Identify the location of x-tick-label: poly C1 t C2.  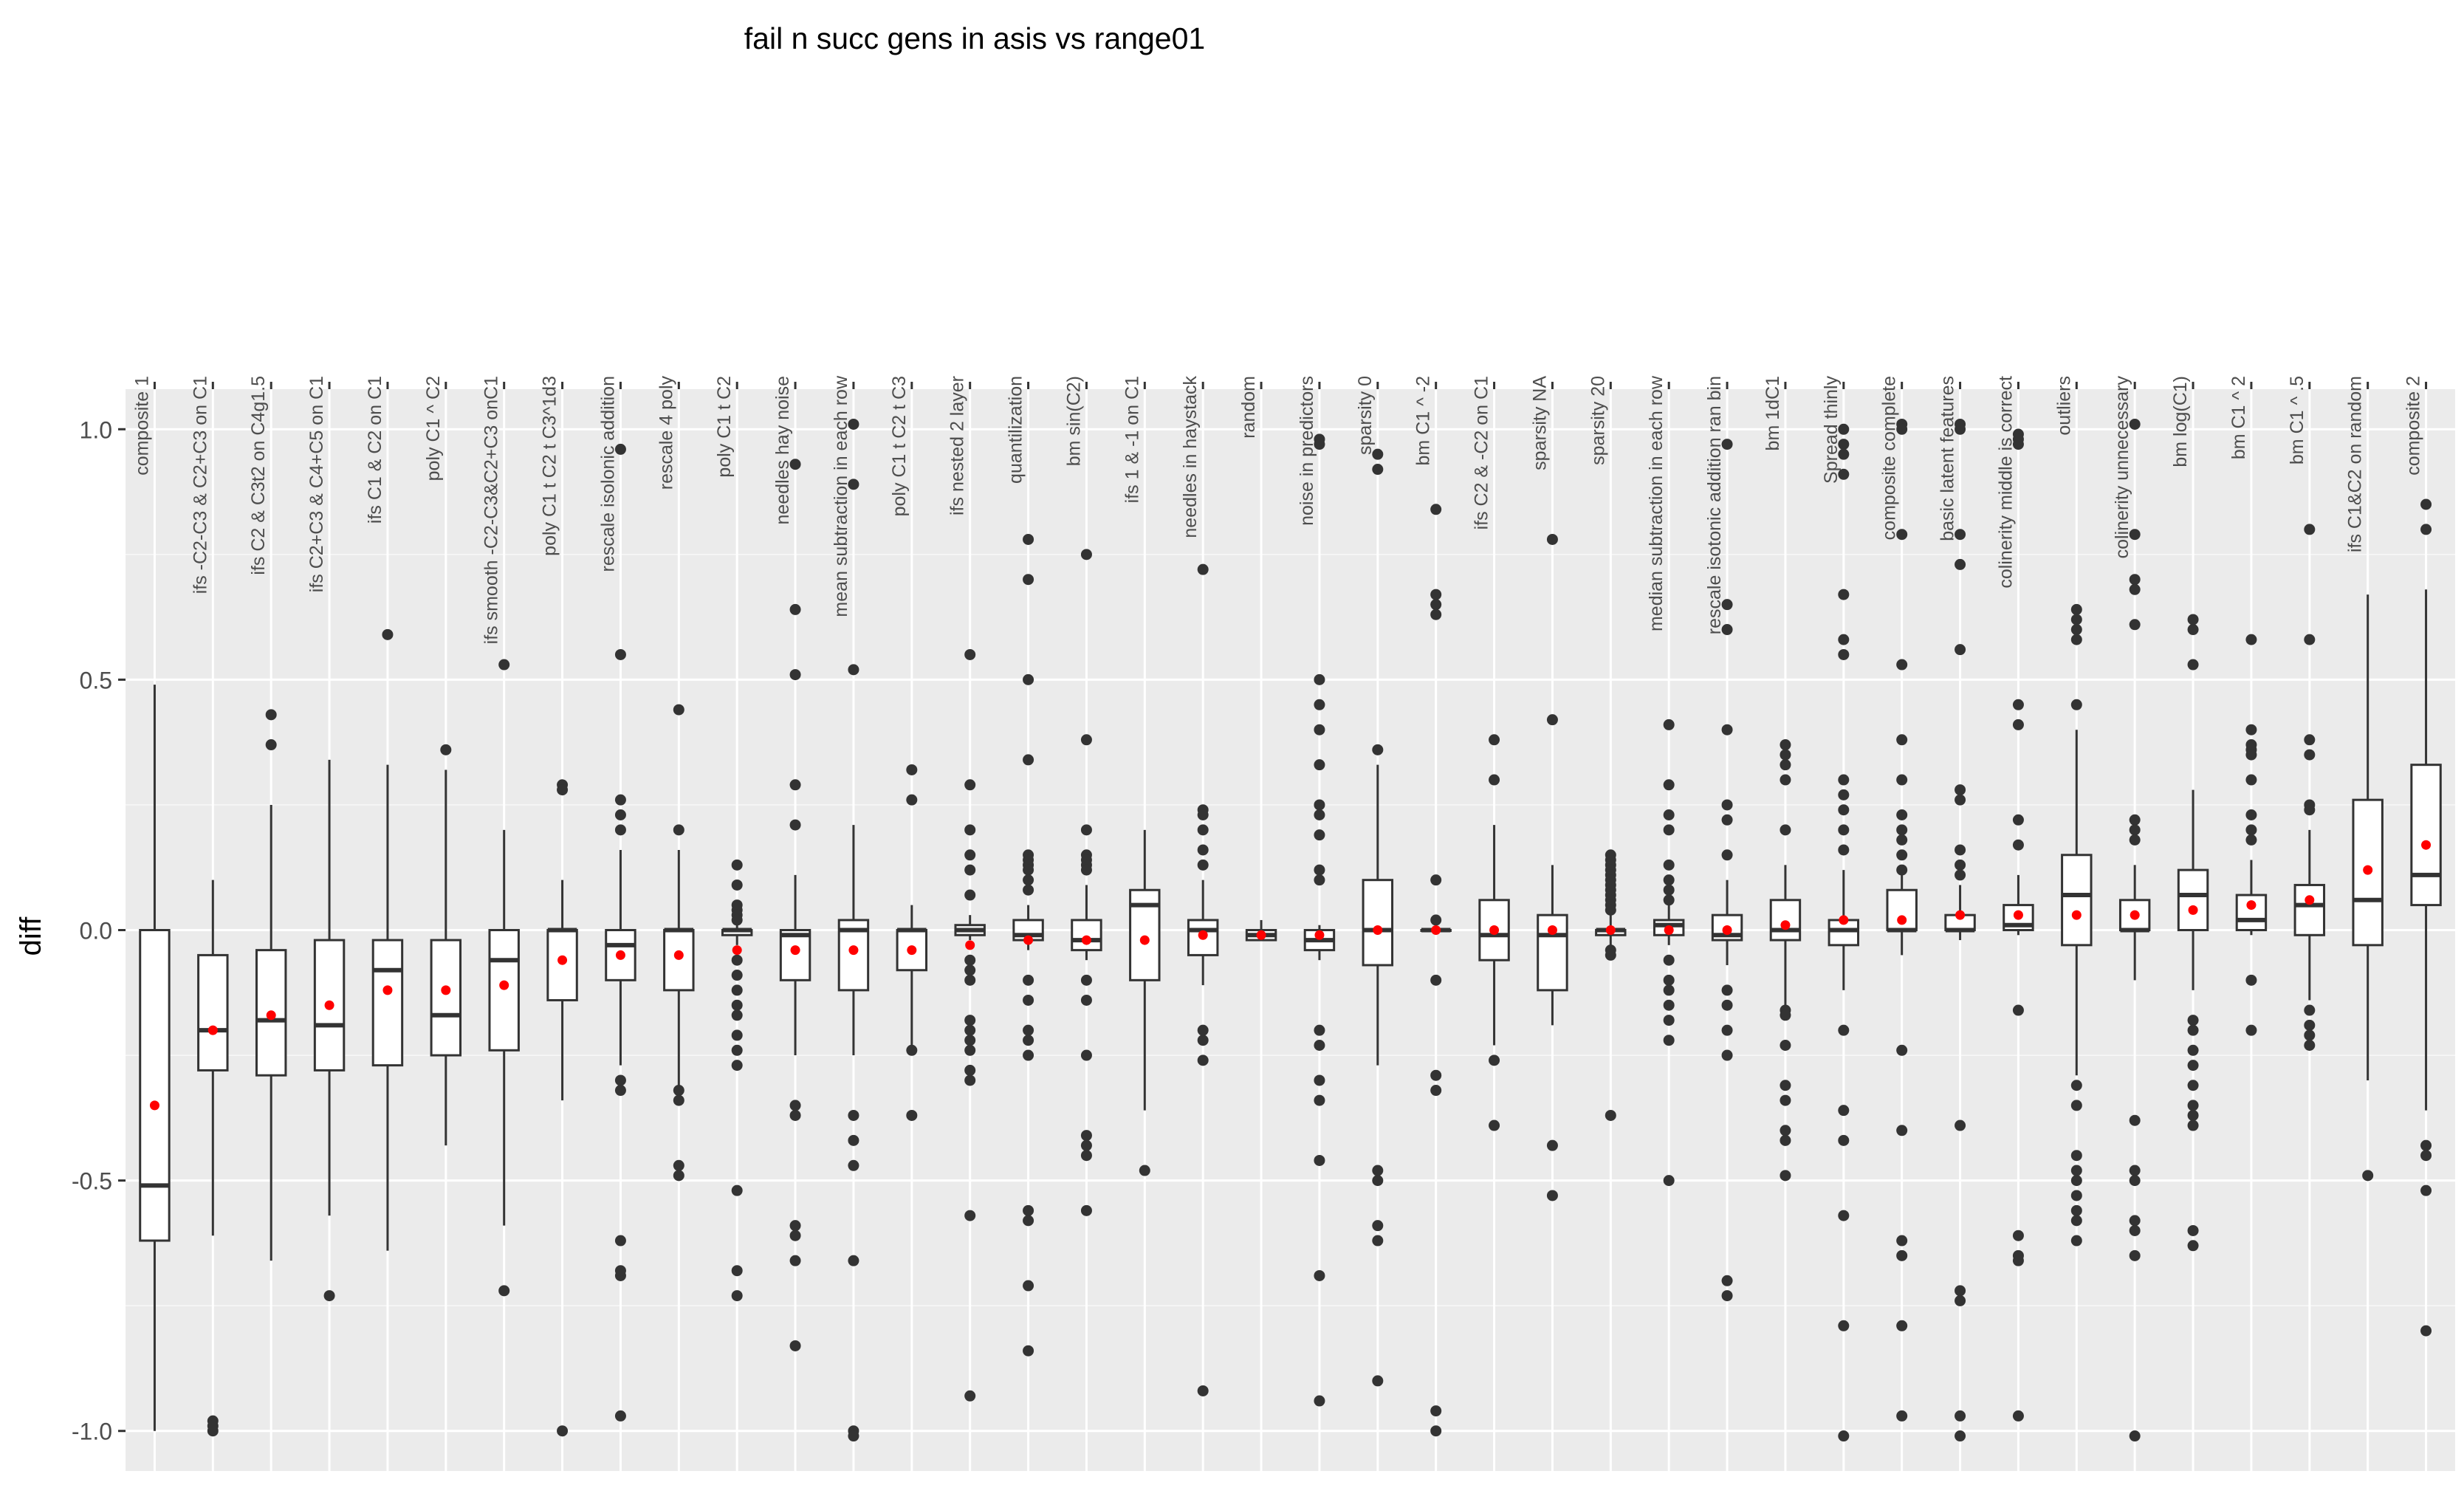
(724, 427).